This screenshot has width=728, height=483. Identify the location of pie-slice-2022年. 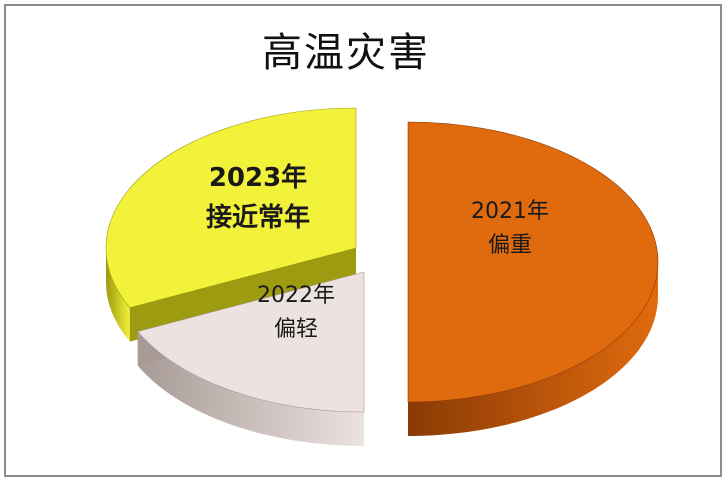
(251, 358).